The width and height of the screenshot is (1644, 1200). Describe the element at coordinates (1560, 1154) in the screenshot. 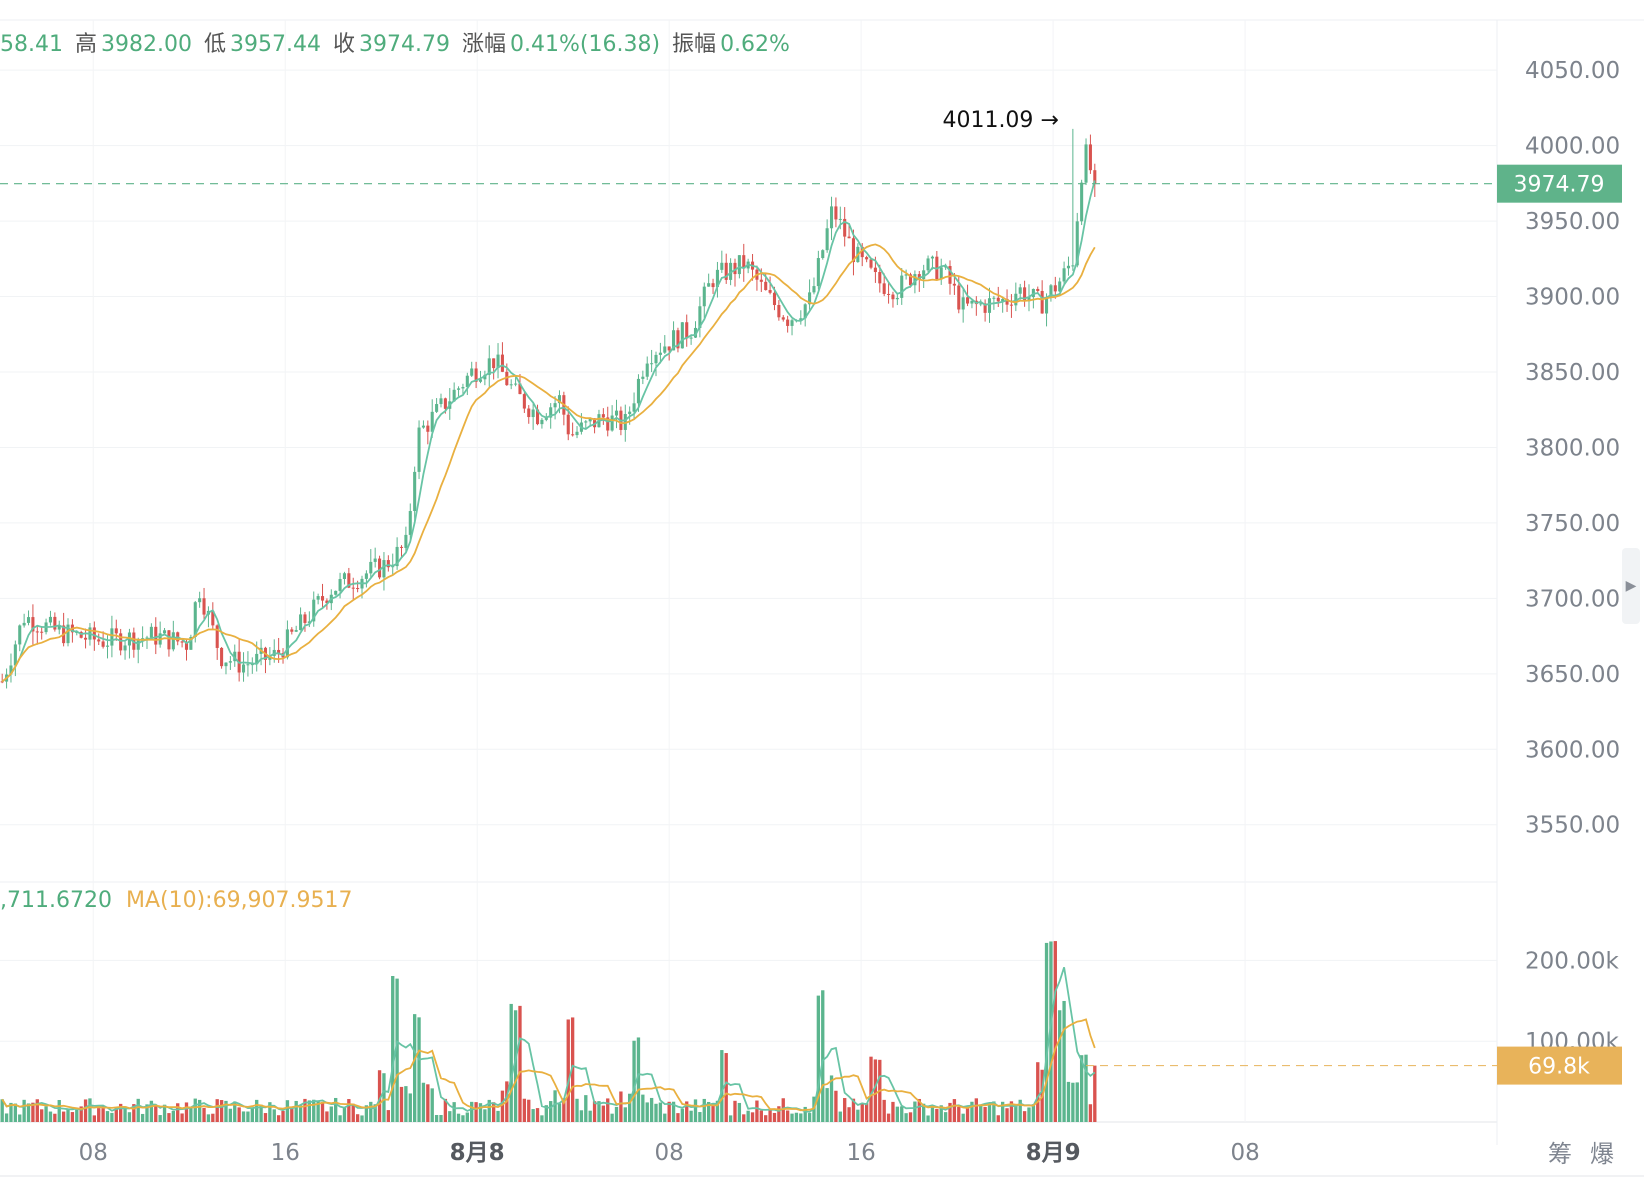

I see `chip-distribution-button: 筹` at that location.